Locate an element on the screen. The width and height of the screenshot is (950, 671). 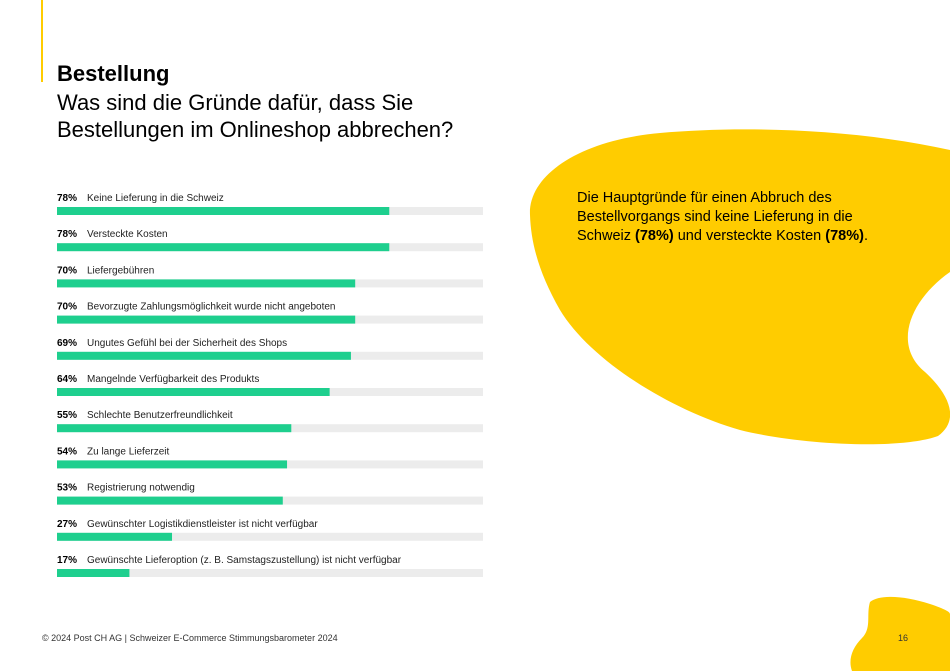
accent-line is located at coordinates (42, 41).